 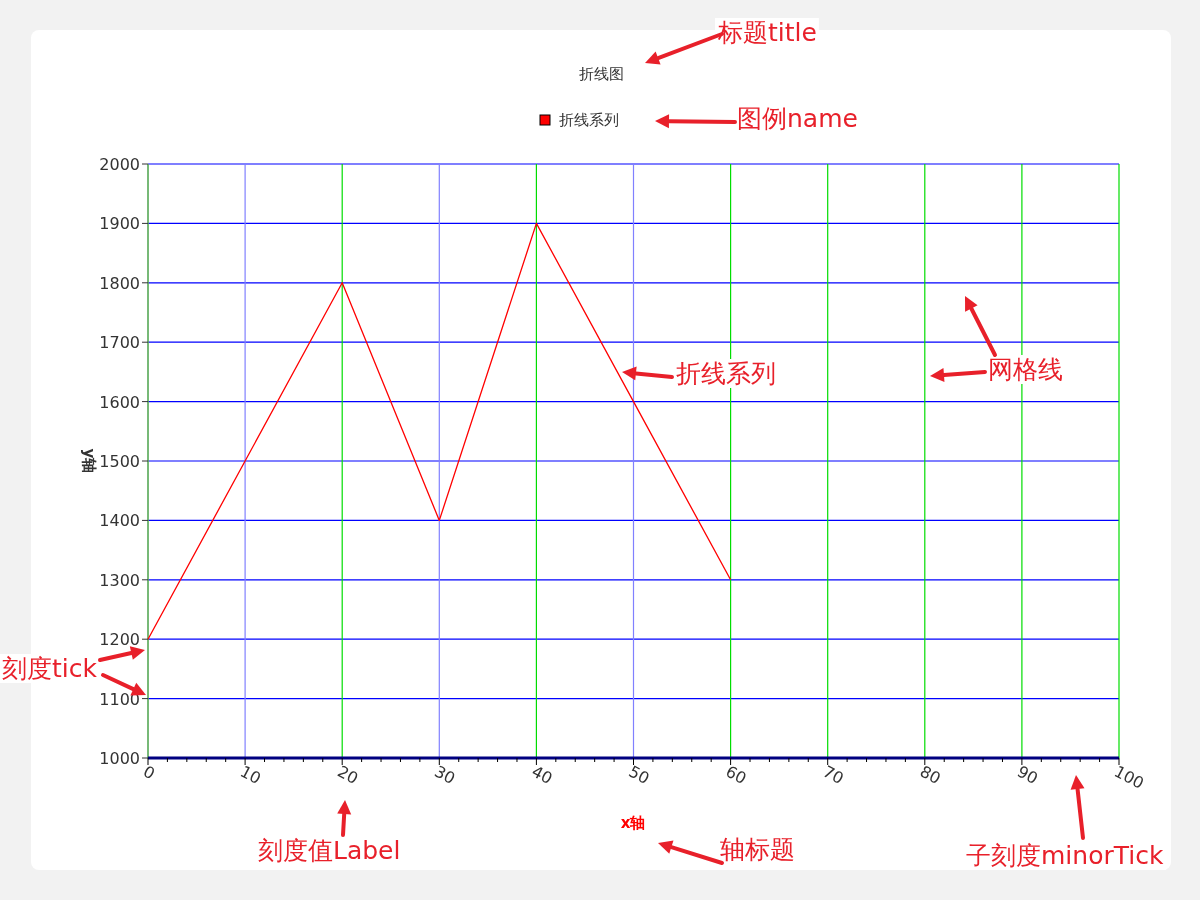 What do you see at coordinates (589, 120) in the screenshot?
I see `legend-label: 折线系列` at bounding box center [589, 120].